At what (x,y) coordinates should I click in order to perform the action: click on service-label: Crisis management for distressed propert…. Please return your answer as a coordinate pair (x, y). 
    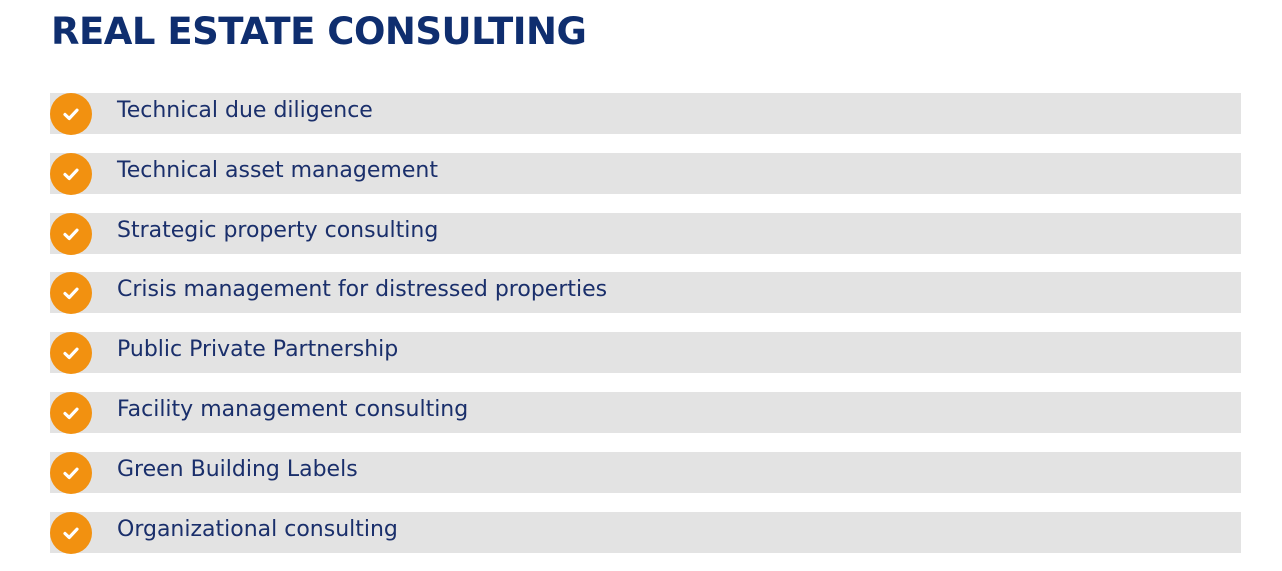
    Looking at the image, I should click on (362, 290).